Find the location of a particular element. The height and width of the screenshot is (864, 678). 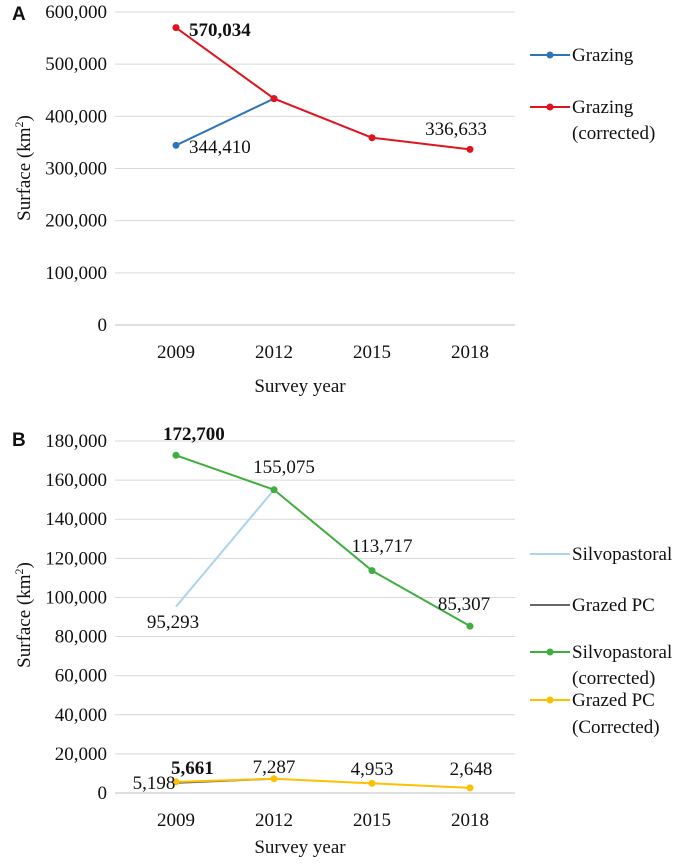

legend-marker-grazed-pc-corrected is located at coordinates (550, 700).